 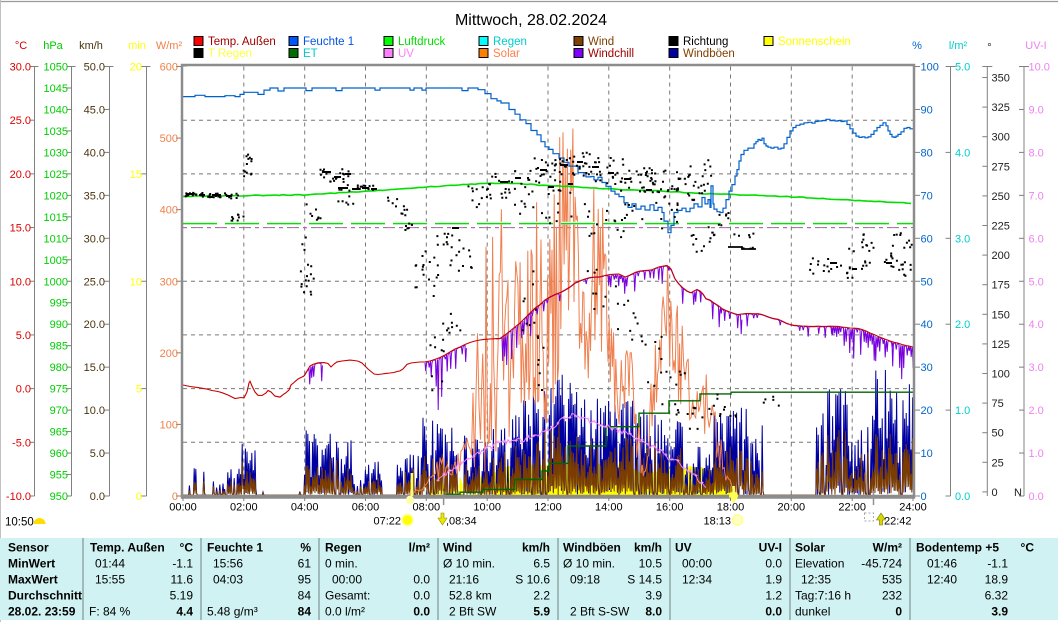 What do you see at coordinates (19, 523) in the screenshot?
I see `svg-text: 10:50` at bounding box center [19, 523].